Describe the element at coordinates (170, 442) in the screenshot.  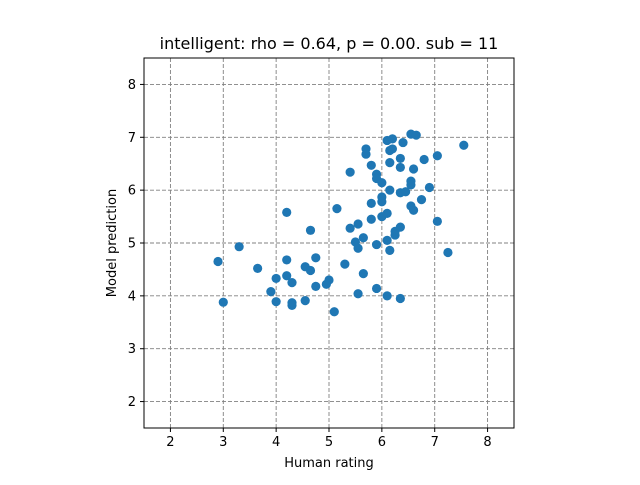
I see `x-tick-label: 2` at that location.